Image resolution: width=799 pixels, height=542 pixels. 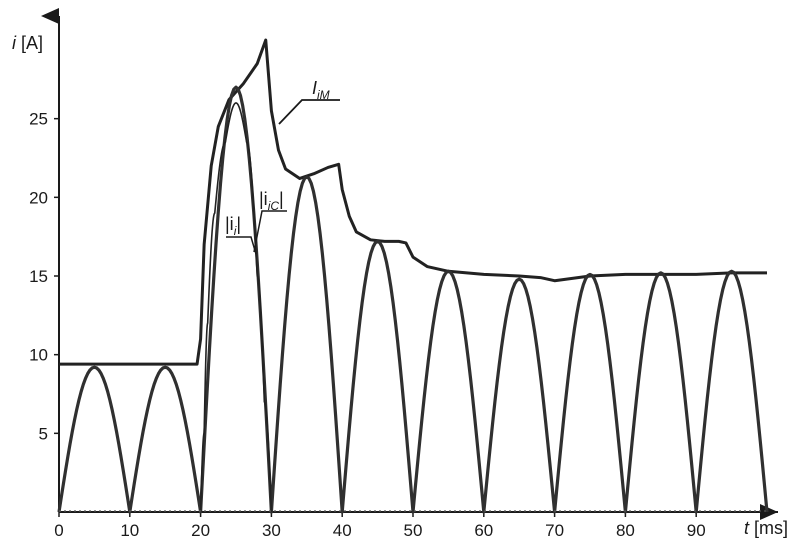 I want to click on x-tick-label: 90, so click(x=696, y=530).